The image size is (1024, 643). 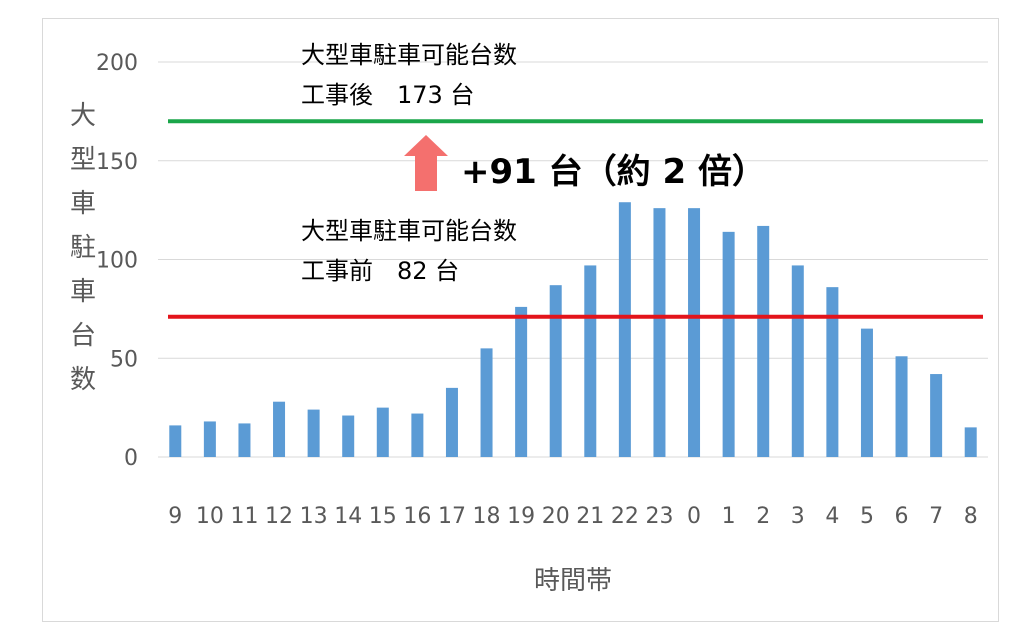 I want to click on y-axis-title: 大型車駐車台数, so click(x=83, y=248).